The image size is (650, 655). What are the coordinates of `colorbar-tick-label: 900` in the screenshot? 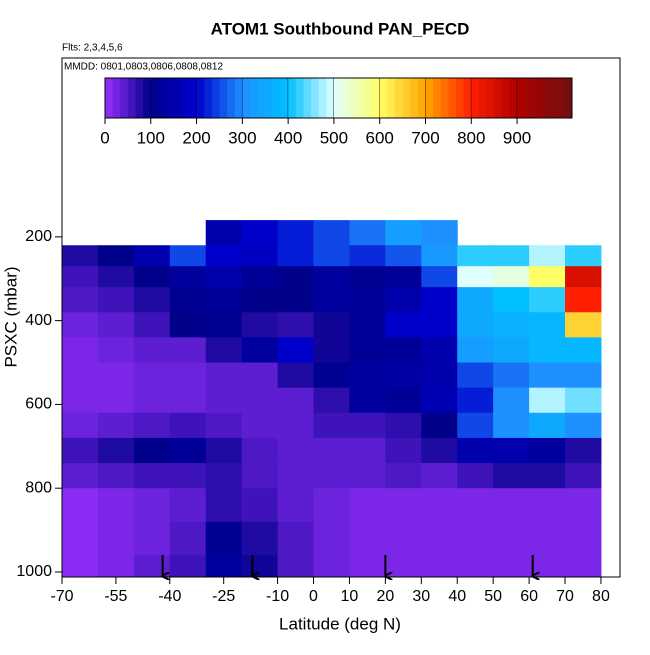 It's located at (517, 137).